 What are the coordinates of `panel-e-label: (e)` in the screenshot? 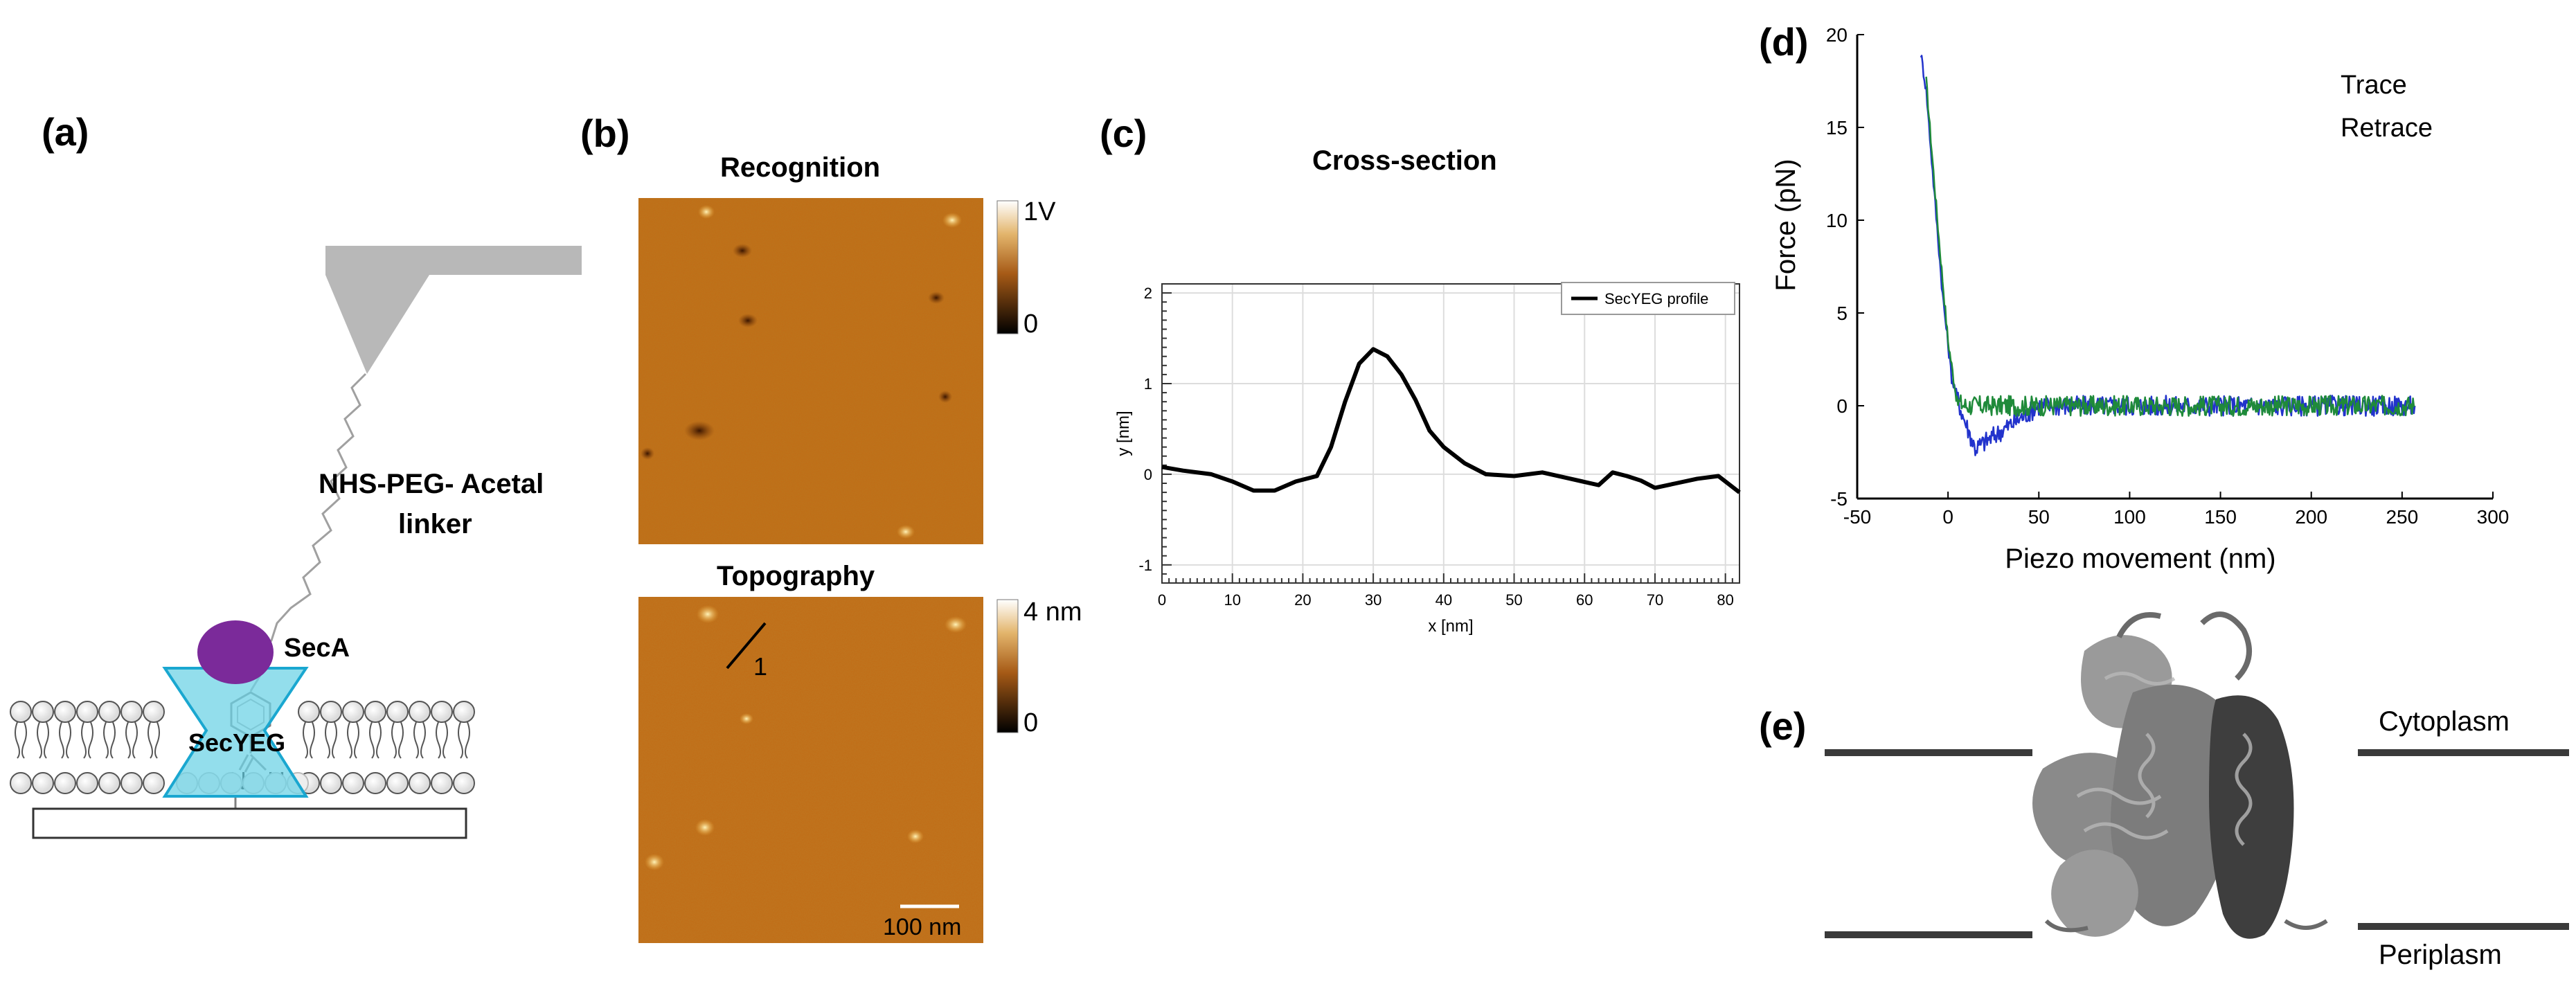 It's located at (1782, 726).